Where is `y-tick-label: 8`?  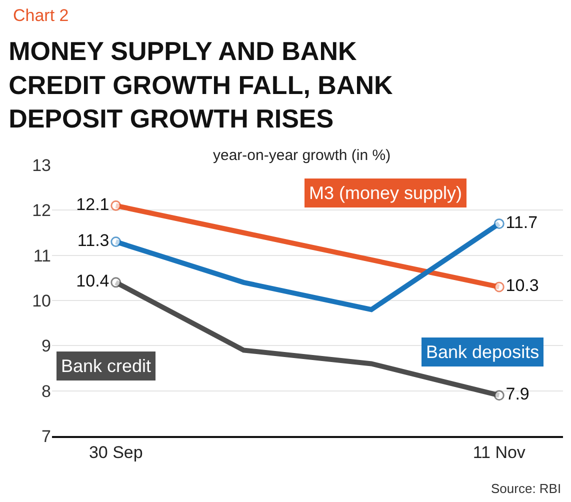 y-tick-label: 8 is located at coordinates (46, 391).